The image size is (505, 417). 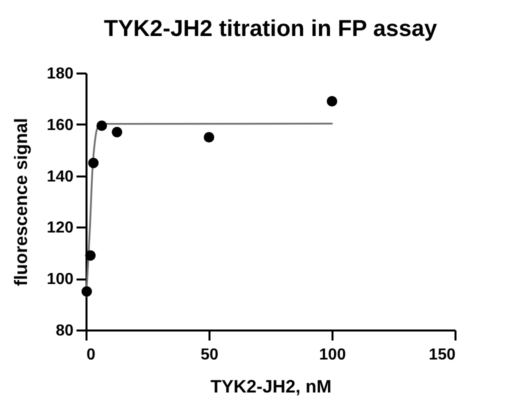 What do you see at coordinates (271, 386) in the screenshot?
I see `x-axis-title: TYK2-JH2, nM` at bounding box center [271, 386].